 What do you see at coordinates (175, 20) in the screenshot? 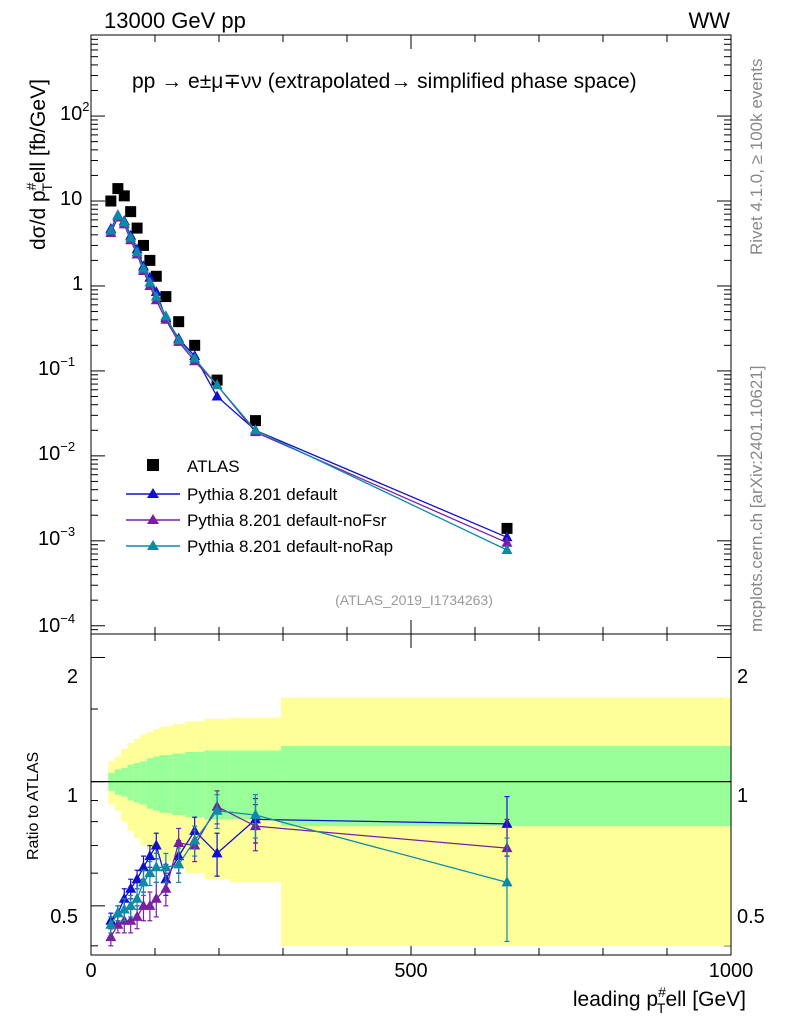
I see `energy-label: 13000 GeV pp` at bounding box center [175, 20].